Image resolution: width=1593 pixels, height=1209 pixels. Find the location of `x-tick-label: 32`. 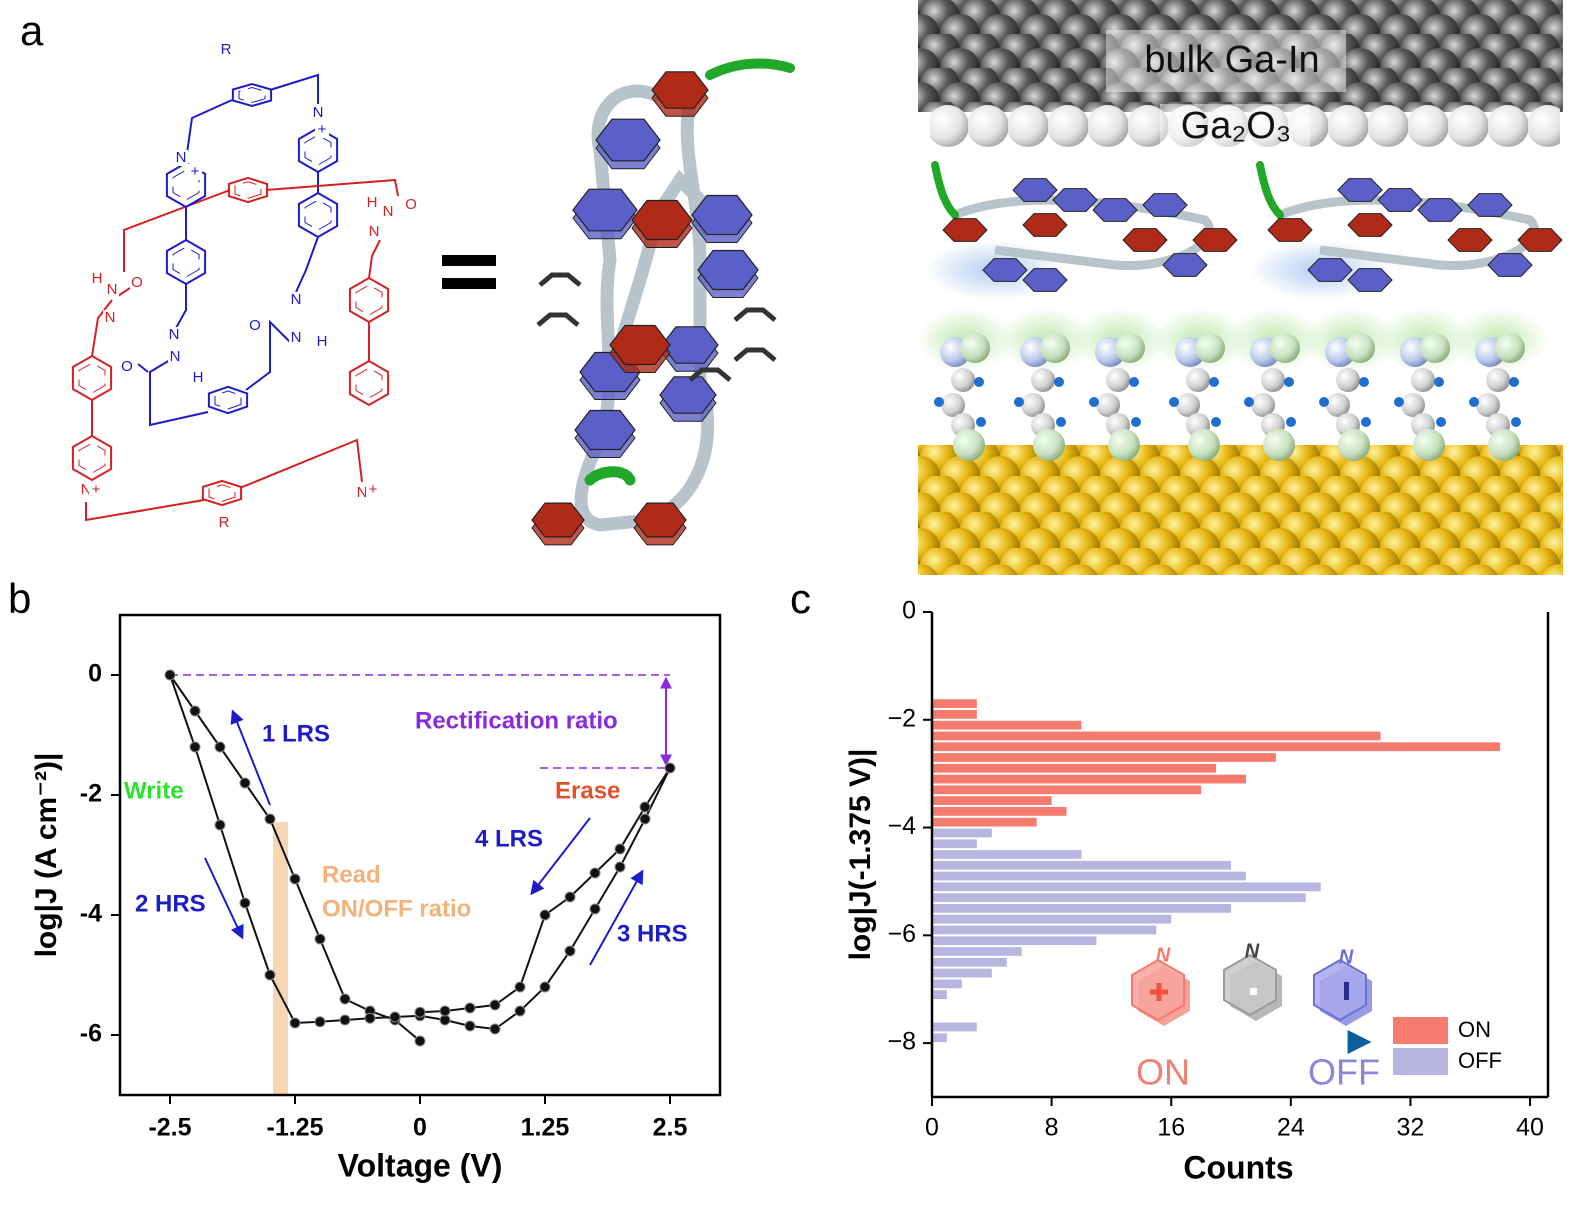

x-tick-label: 32 is located at coordinates (1411, 1128).